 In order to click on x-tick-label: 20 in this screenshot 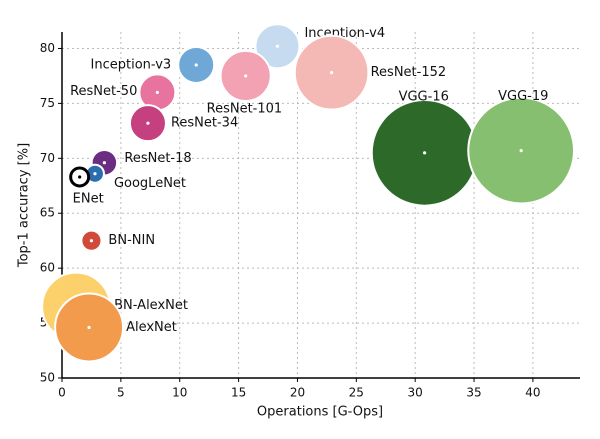, I will do `click(297, 393)`.